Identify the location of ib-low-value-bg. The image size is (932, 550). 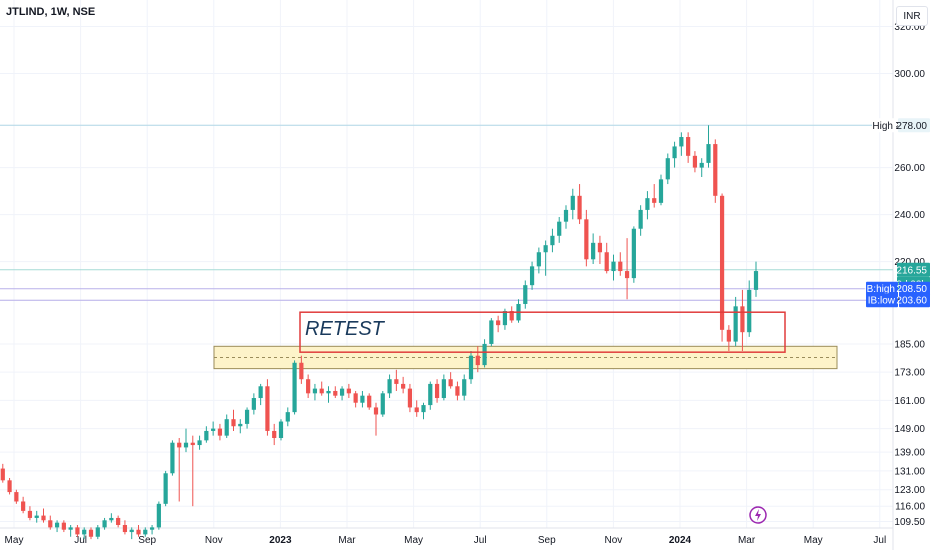
(914, 300).